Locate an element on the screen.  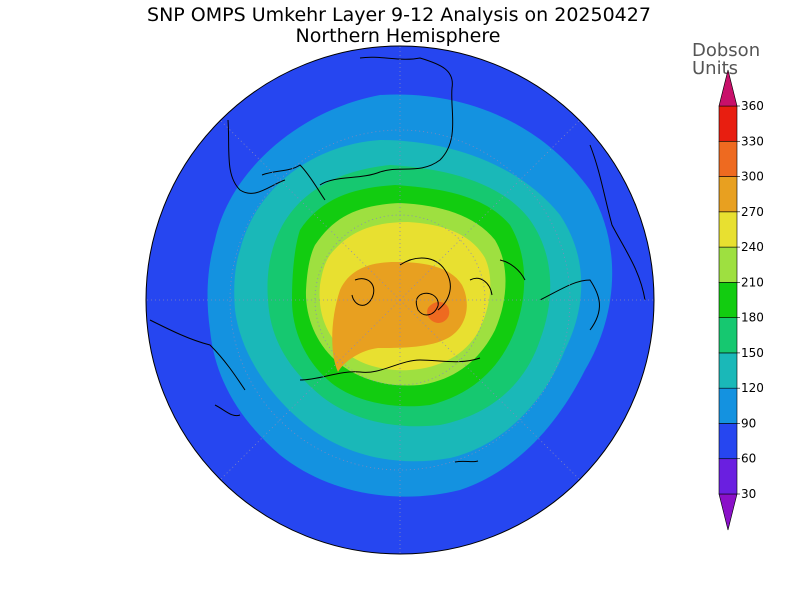
legend-above-triangle is located at coordinates (728, 88).